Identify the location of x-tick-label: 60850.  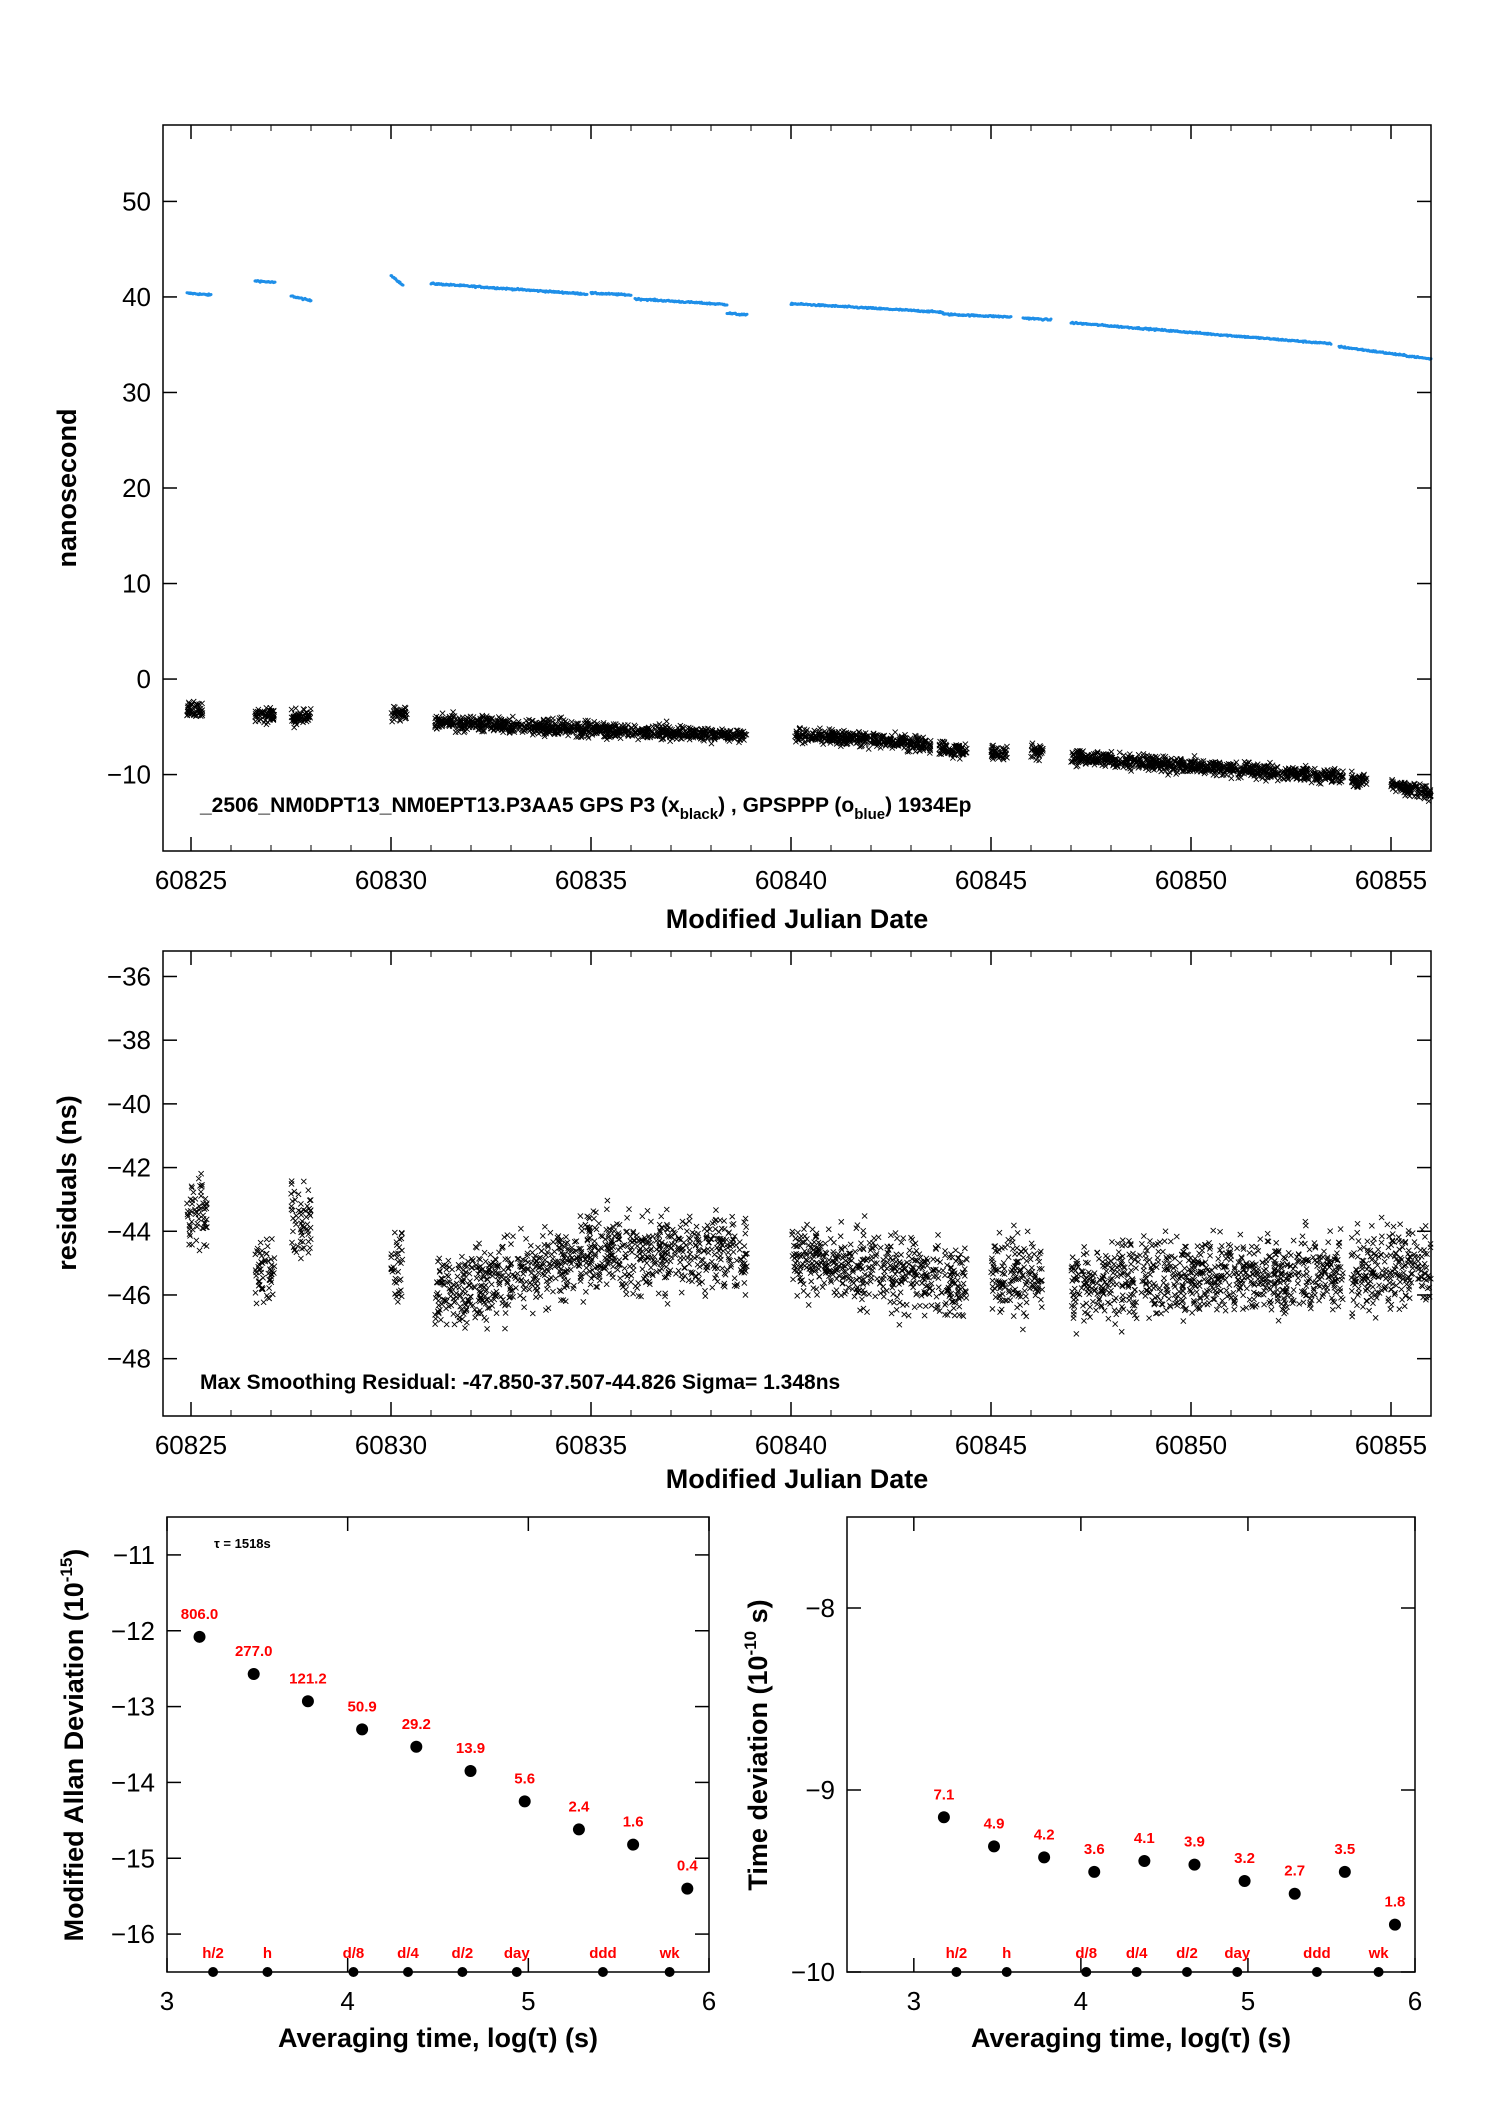
(1191, 880).